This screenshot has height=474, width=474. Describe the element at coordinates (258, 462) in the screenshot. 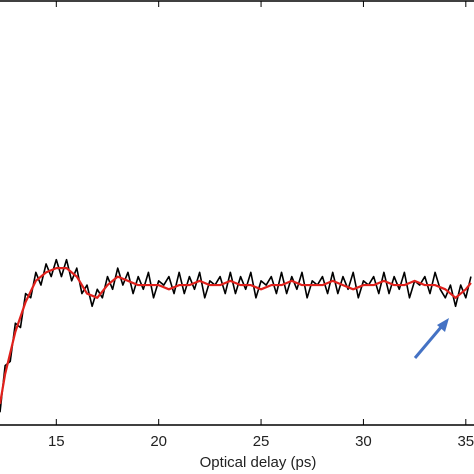

I see `x-axis-label: Optical delay (ps)` at that location.